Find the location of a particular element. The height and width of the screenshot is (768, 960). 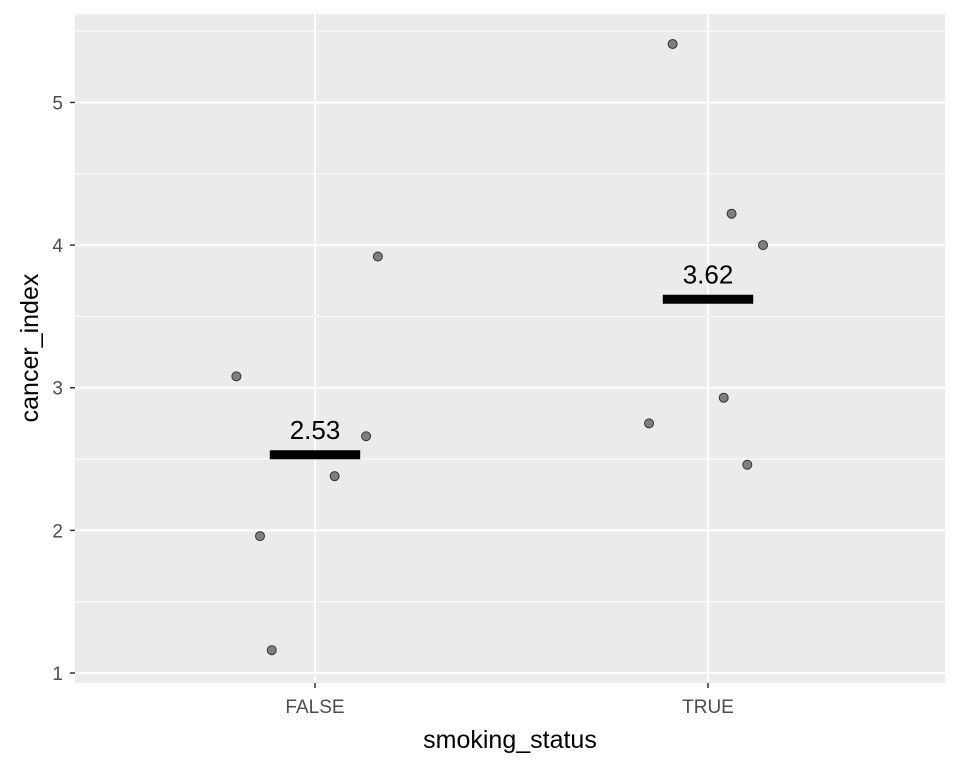

x-axis-title: smoking_status is located at coordinates (510, 740).